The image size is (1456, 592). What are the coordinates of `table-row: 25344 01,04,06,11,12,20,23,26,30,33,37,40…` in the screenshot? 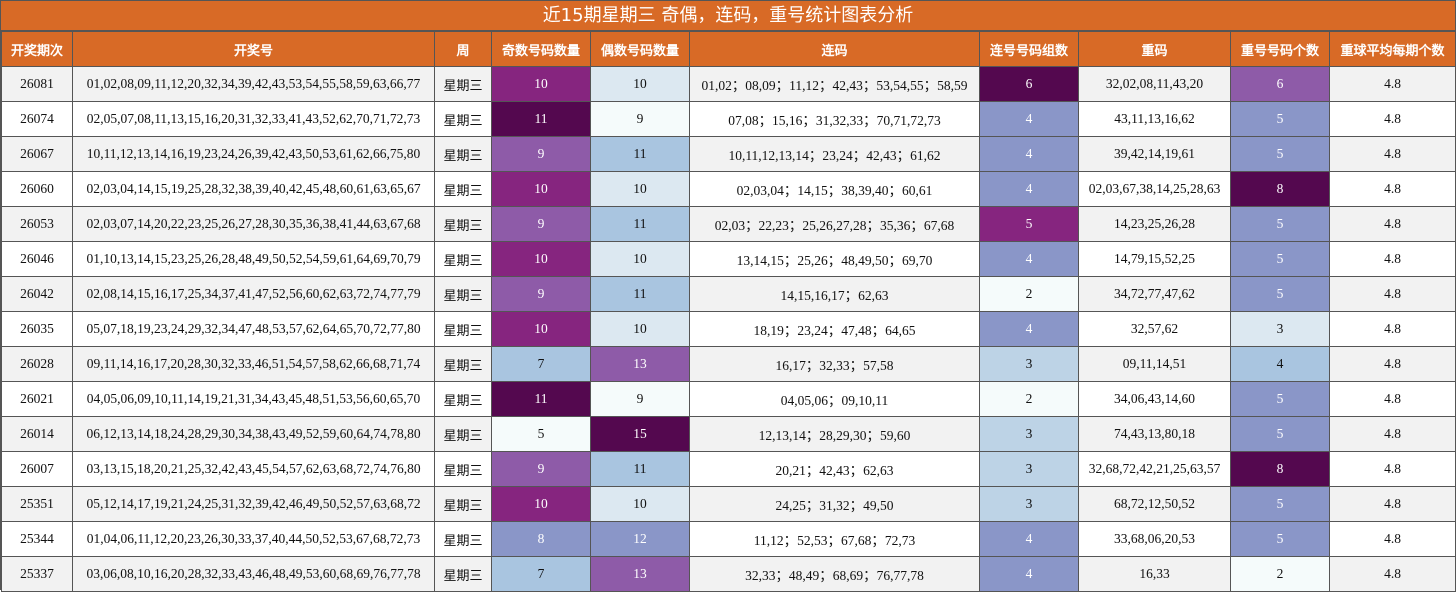 It's located at (728, 539).